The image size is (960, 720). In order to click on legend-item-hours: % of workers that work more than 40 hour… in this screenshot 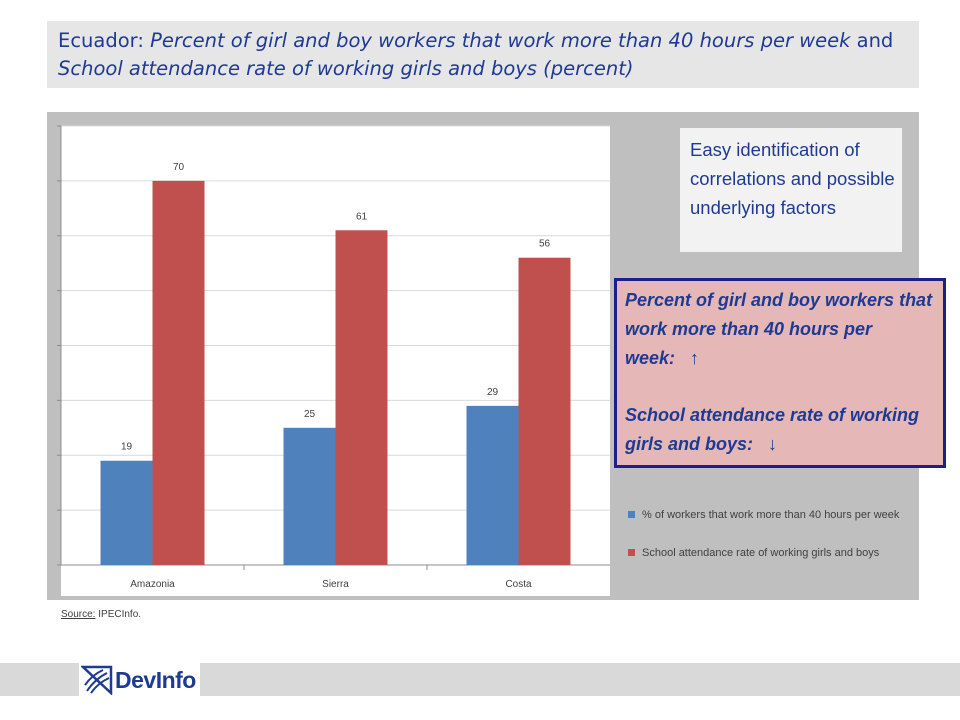, I will do `click(770, 515)`.